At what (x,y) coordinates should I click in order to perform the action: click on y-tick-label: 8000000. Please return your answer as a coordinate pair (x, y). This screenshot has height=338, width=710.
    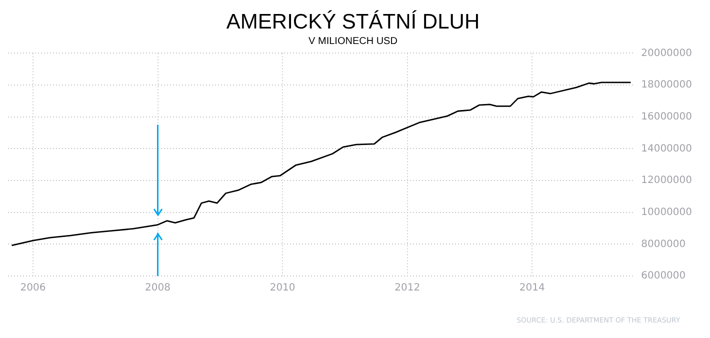
    Looking at the image, I should click on (663, 244).